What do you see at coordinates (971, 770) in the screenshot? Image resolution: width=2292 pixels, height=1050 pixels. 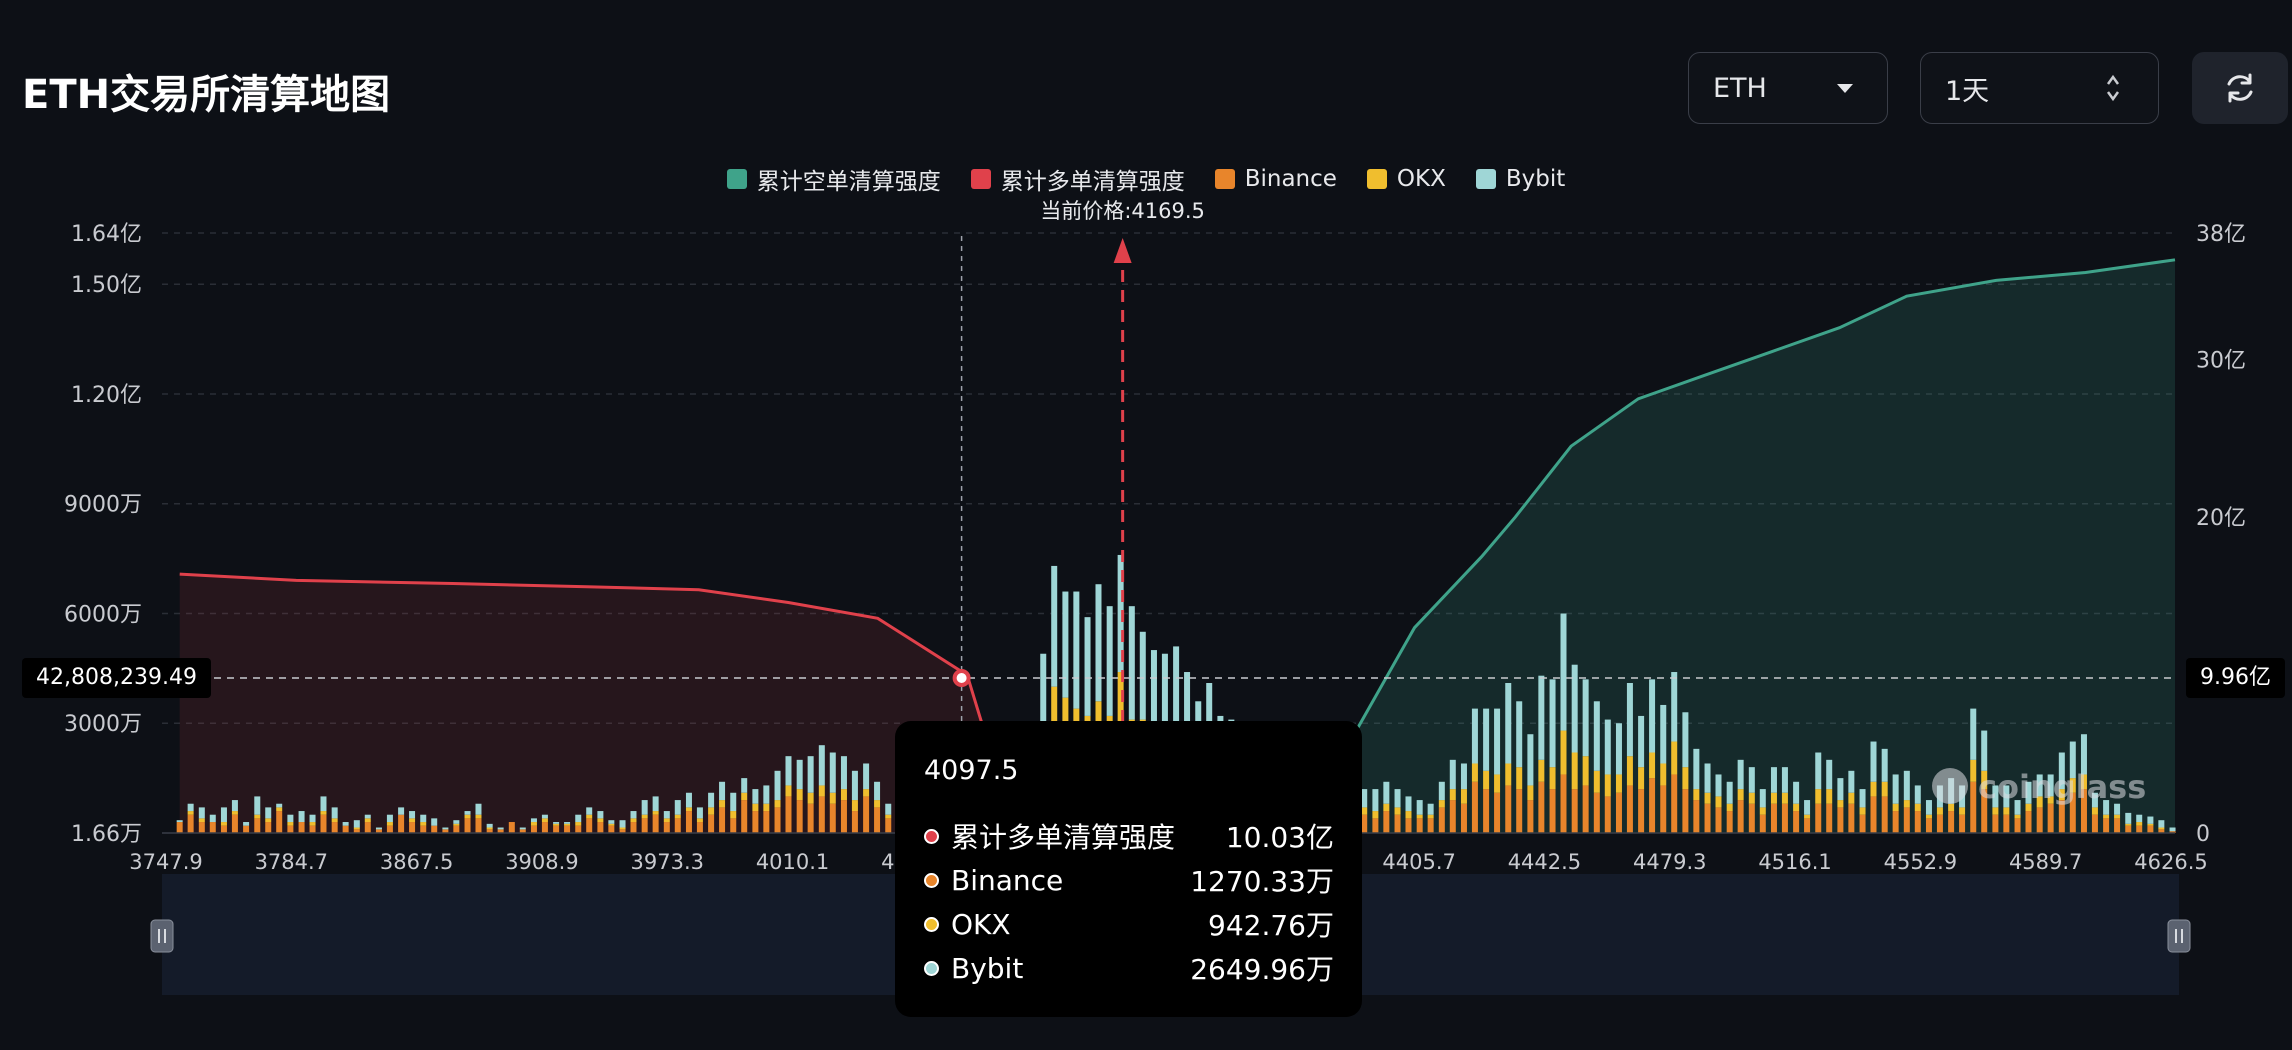 I see `tooltip-title: 4097.5` at bounding box center [971, 770].